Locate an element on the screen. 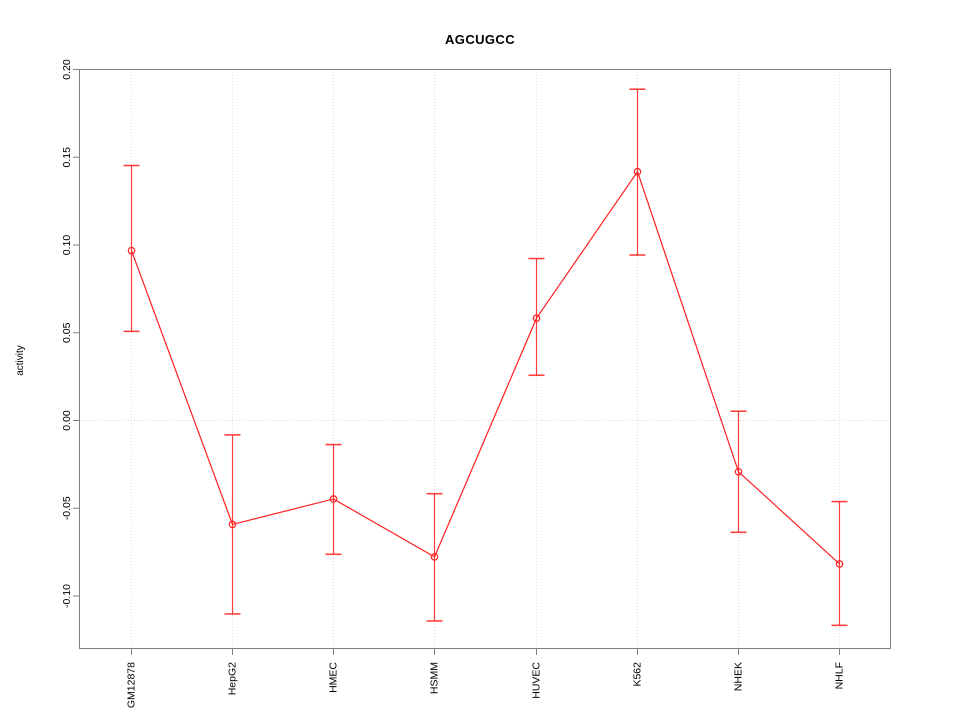 The width and height of the screenshot is (960, 720). x-axis-tick-label: HSMM is located at coordinates (434, 678).